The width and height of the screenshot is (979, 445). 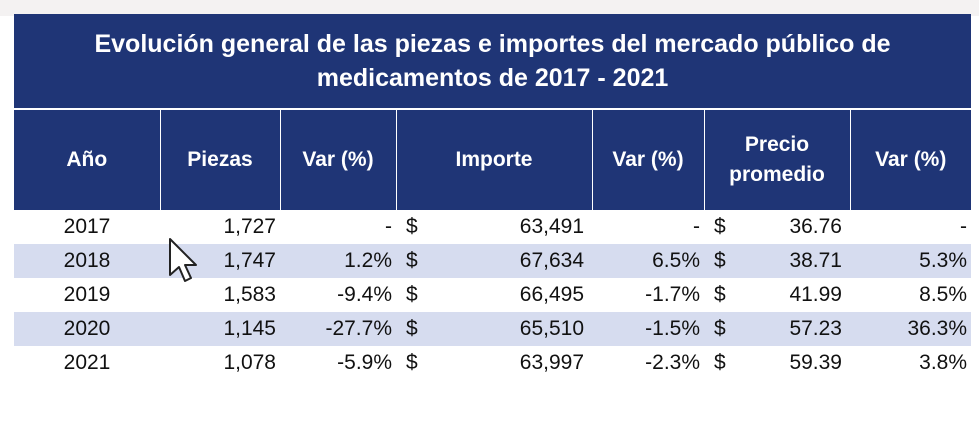 I want to click on header-price-line2: promedio, so click(x=777, y=174).